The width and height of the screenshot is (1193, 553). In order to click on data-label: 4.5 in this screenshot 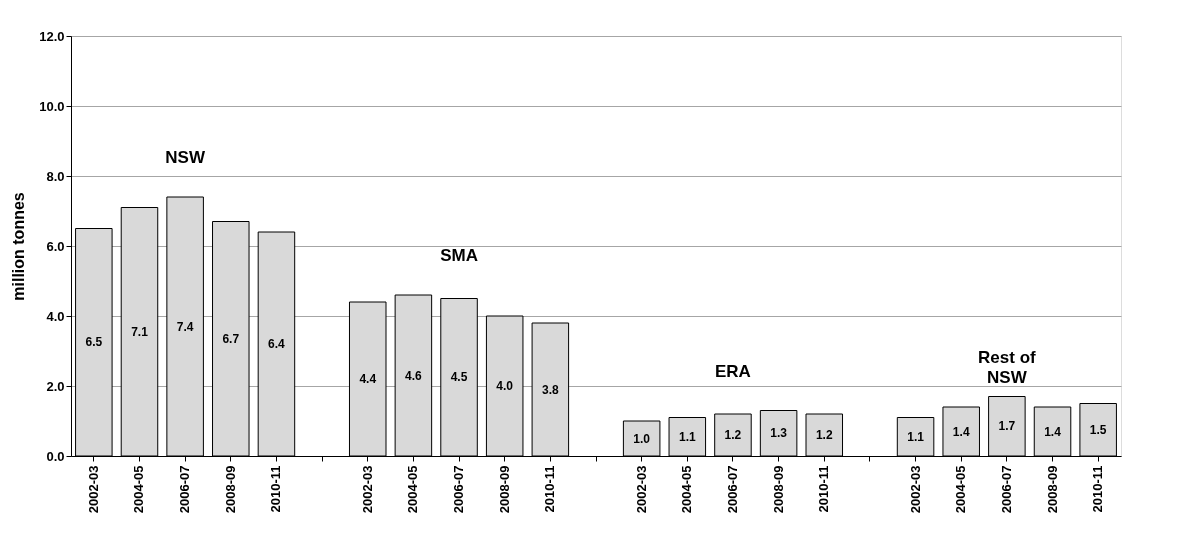, I will do `click(459, 377)`.